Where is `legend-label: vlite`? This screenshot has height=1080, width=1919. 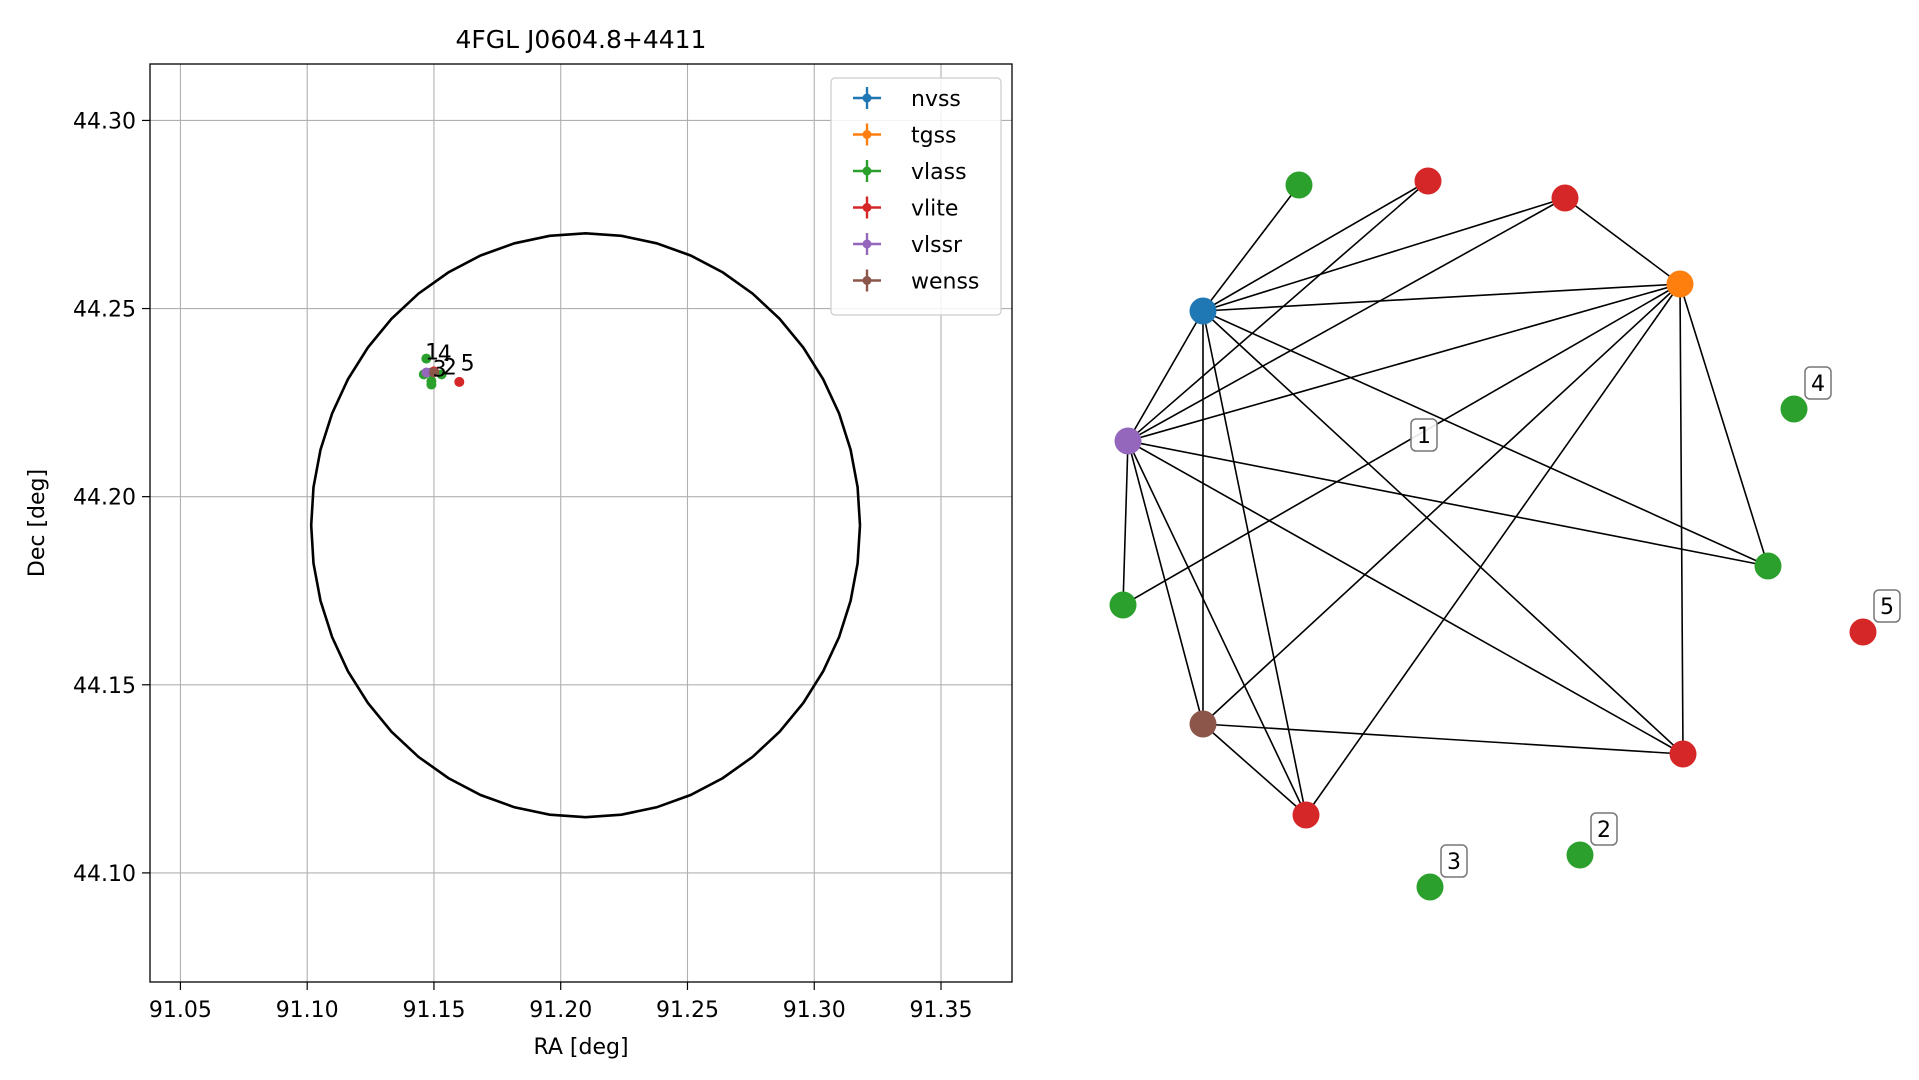
legend-label: vlite is located at coordinates (934, 209).